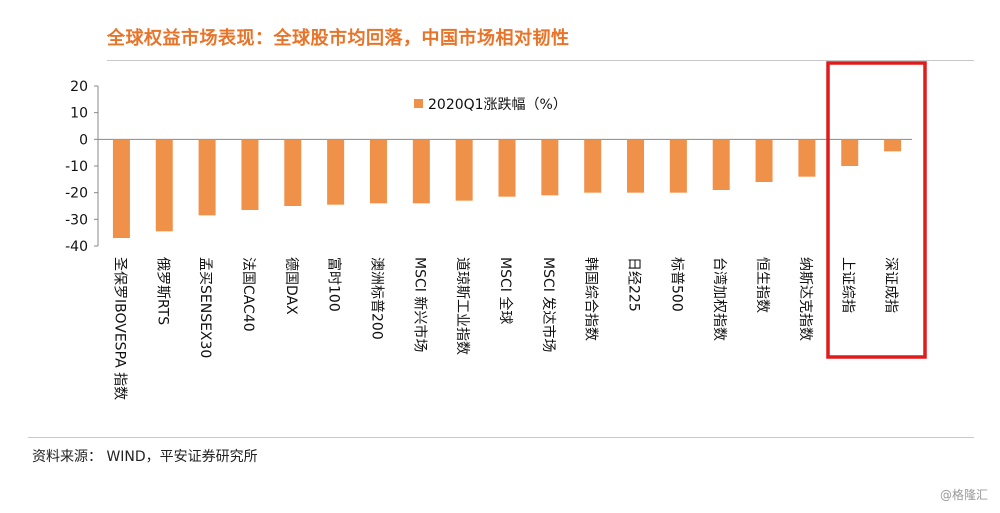 This screenshot has width=1000, height=513. Describe the element at coordinates (805, 299) in the screenshot. I see `category-label-16: 纳斯达克指数` at that location.